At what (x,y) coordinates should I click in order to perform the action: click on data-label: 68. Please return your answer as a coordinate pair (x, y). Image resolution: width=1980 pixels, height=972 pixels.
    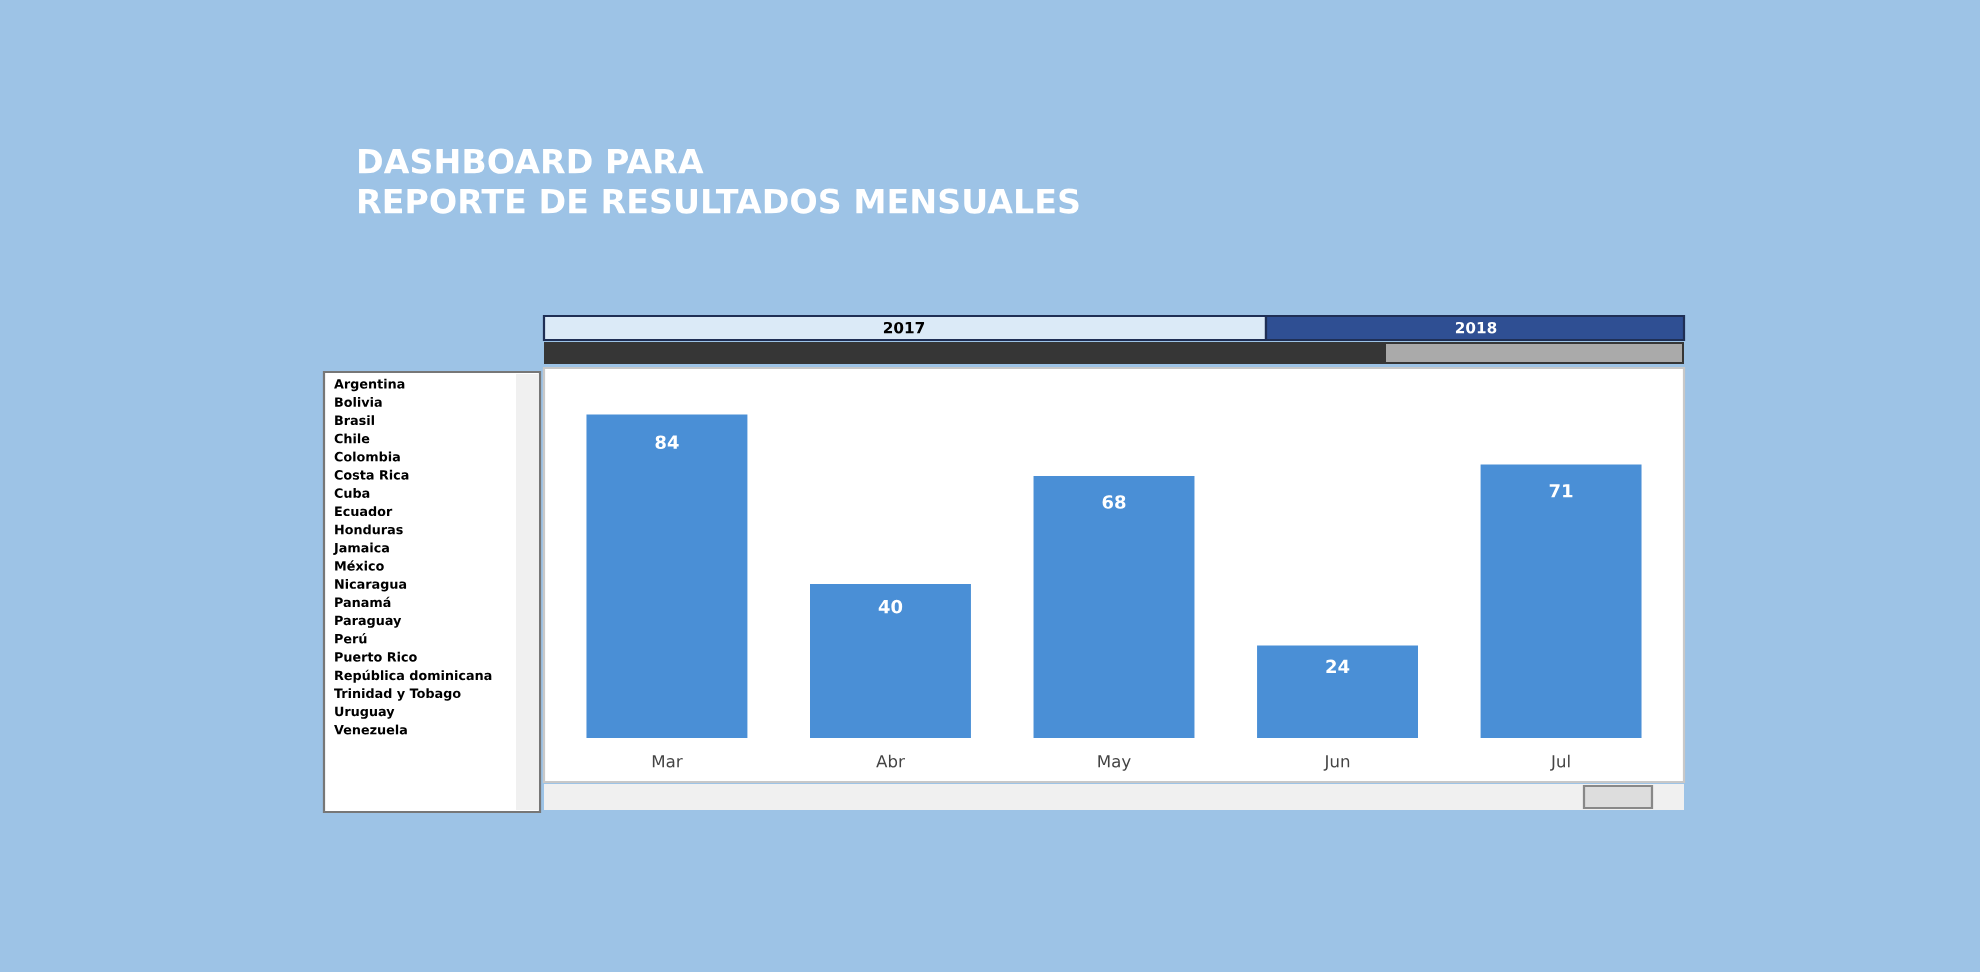
    Looking at the image, I should click on (1114, 502).